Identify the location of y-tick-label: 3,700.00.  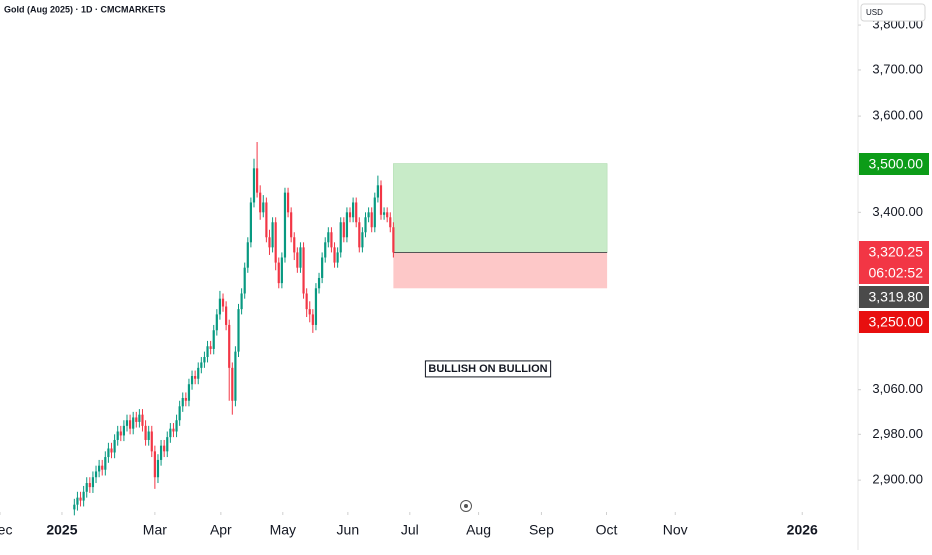
(897, 68).